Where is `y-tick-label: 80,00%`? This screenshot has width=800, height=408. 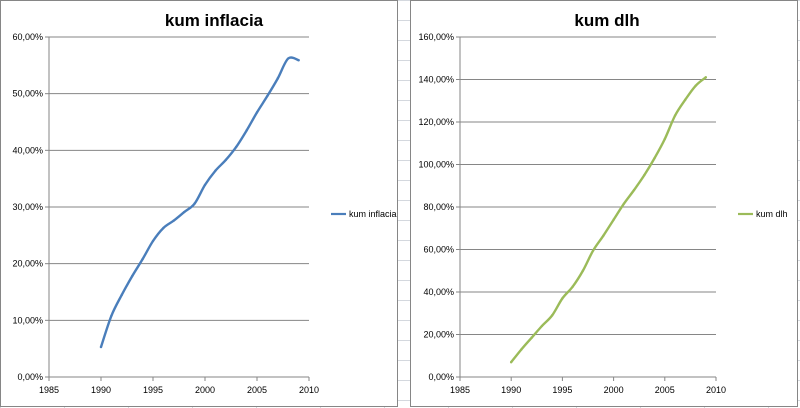
y-tick-label: 80,00% is located at coordinates (438, 207).